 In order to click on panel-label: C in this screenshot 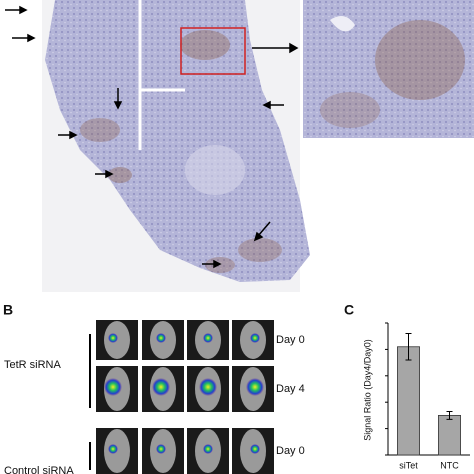, I will do `click(349, 310)`.